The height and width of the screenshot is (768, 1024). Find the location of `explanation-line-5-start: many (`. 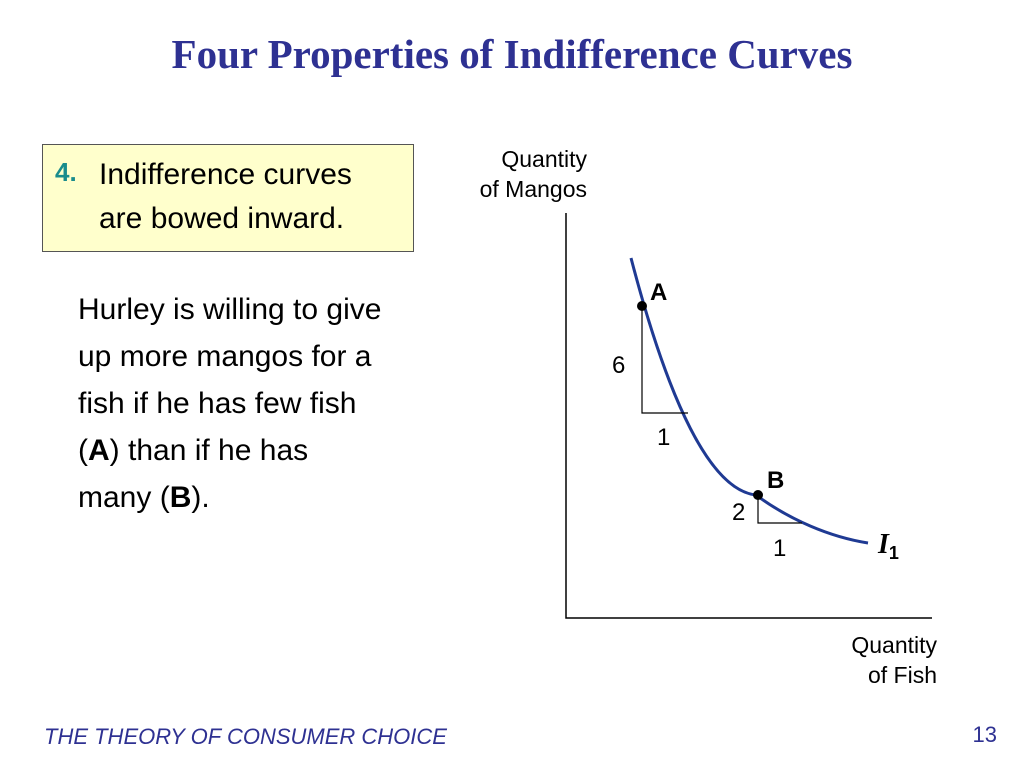

explanation-line-5-start: many ( is located at coordinates (124, 497).